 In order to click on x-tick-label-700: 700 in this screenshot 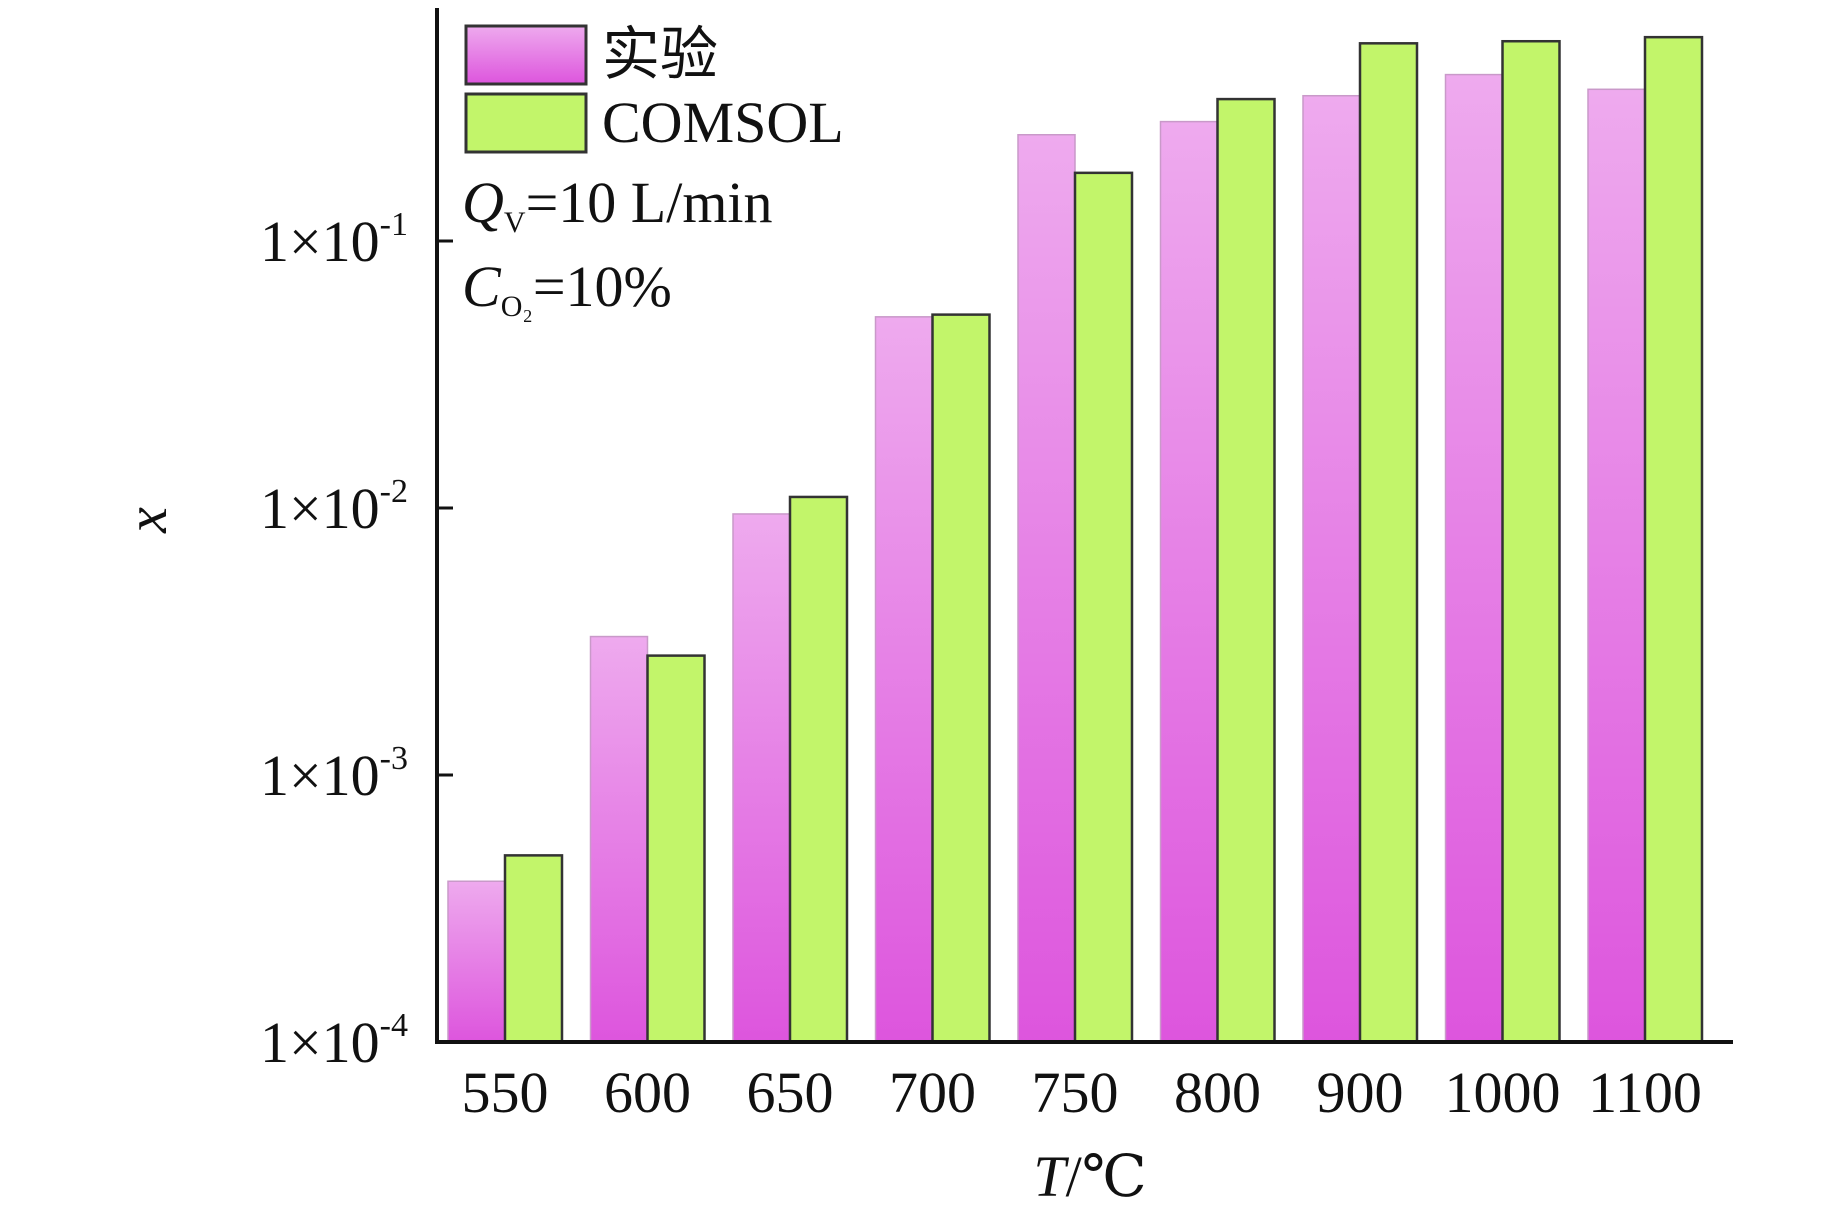, I will do `click(932, 1092)`.